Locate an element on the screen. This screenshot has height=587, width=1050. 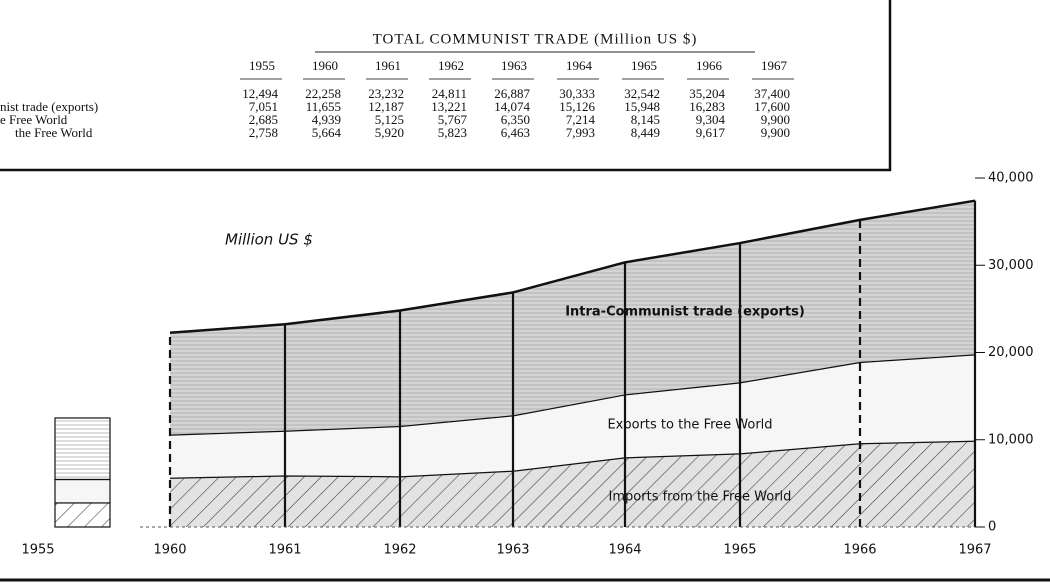
table-cell: 22,258 is located at coordinates (323, 93).